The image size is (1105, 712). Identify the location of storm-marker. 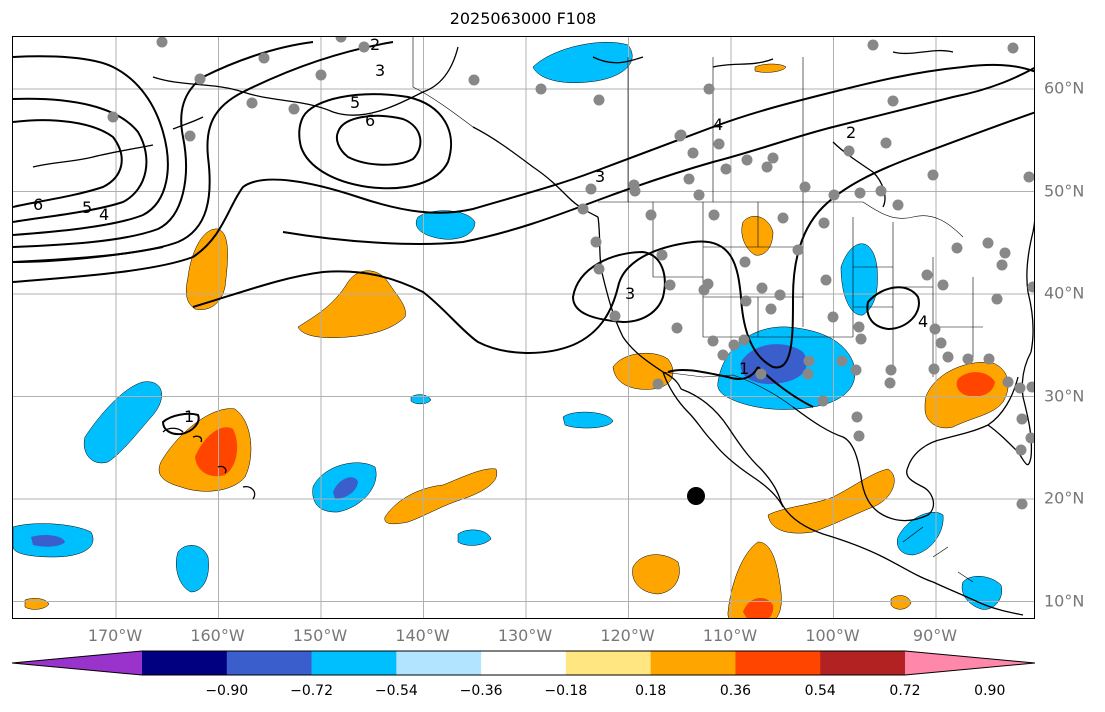
(696, 496).